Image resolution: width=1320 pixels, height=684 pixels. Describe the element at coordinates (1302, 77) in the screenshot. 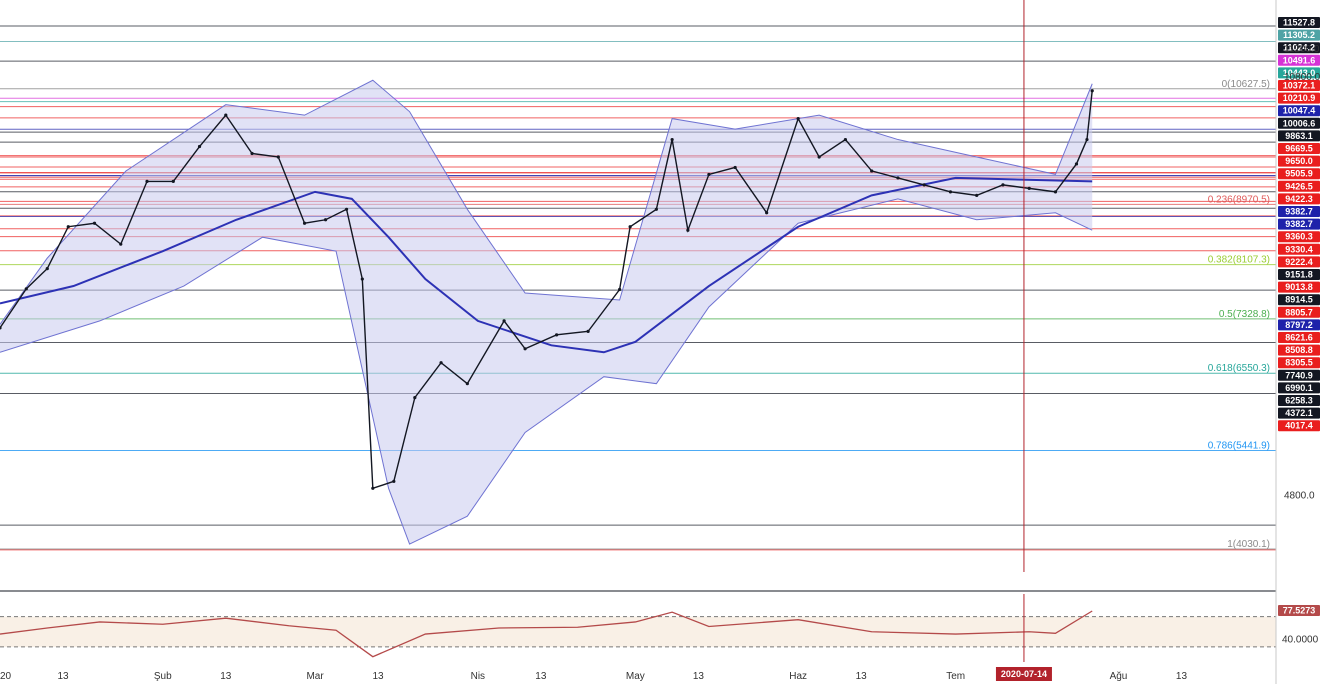

I see `price-axis-tick: 10800.0` at that location.